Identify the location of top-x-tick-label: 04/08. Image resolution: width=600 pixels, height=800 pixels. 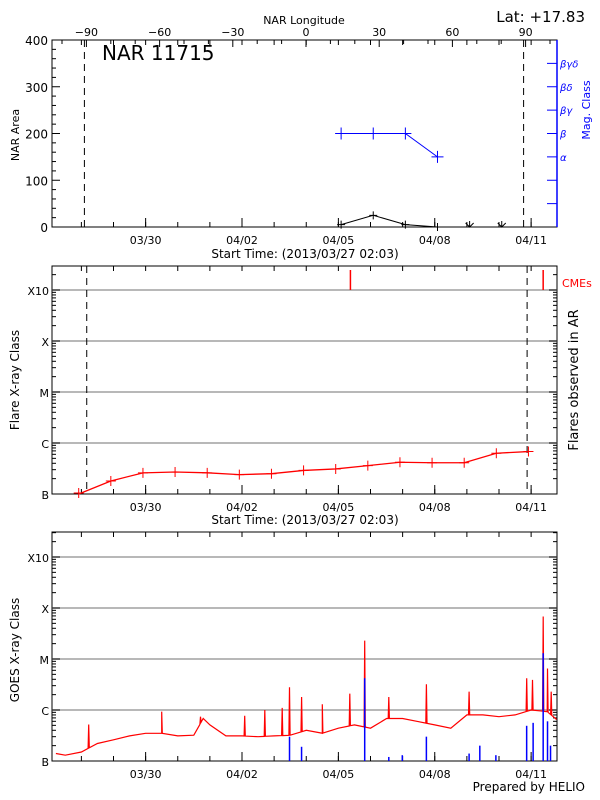
(435, 240).